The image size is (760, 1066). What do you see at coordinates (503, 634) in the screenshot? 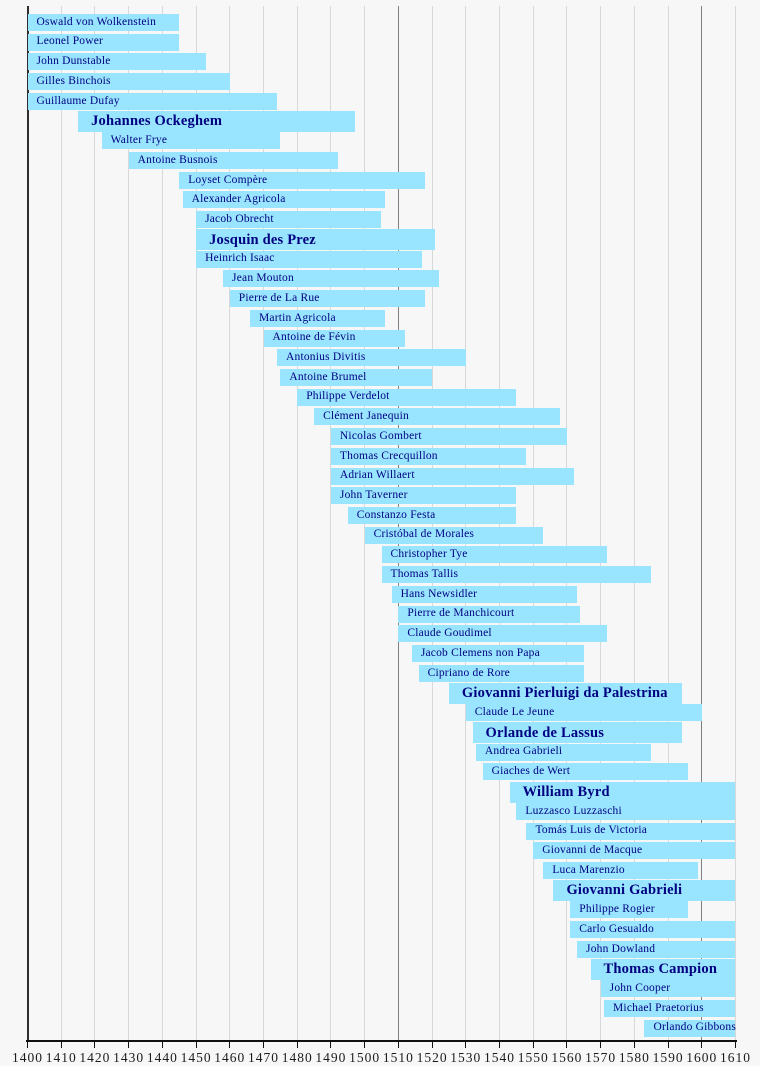
I see `composer-bar: Claude Goudimel` at bounding box center [503, 634].